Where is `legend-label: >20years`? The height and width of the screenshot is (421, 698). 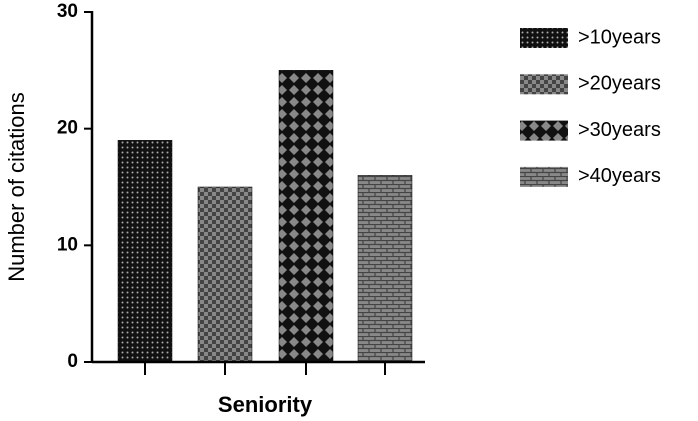
legend-label: >20years is located at coordinates (619, 84).